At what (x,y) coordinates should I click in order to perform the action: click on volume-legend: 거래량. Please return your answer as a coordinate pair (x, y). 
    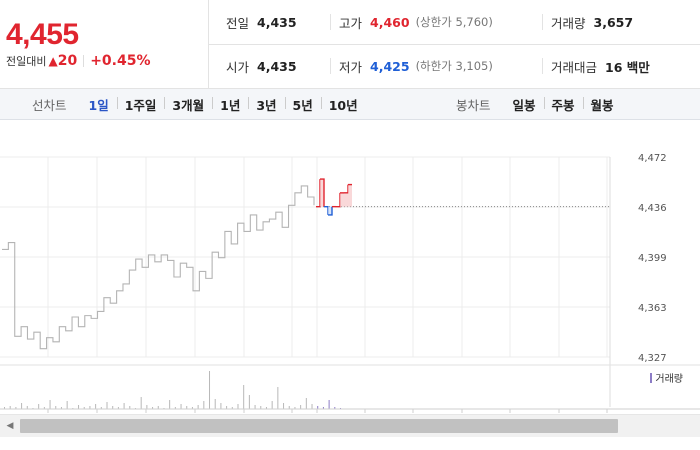
    Looking at the image, I should click on (666, 377).